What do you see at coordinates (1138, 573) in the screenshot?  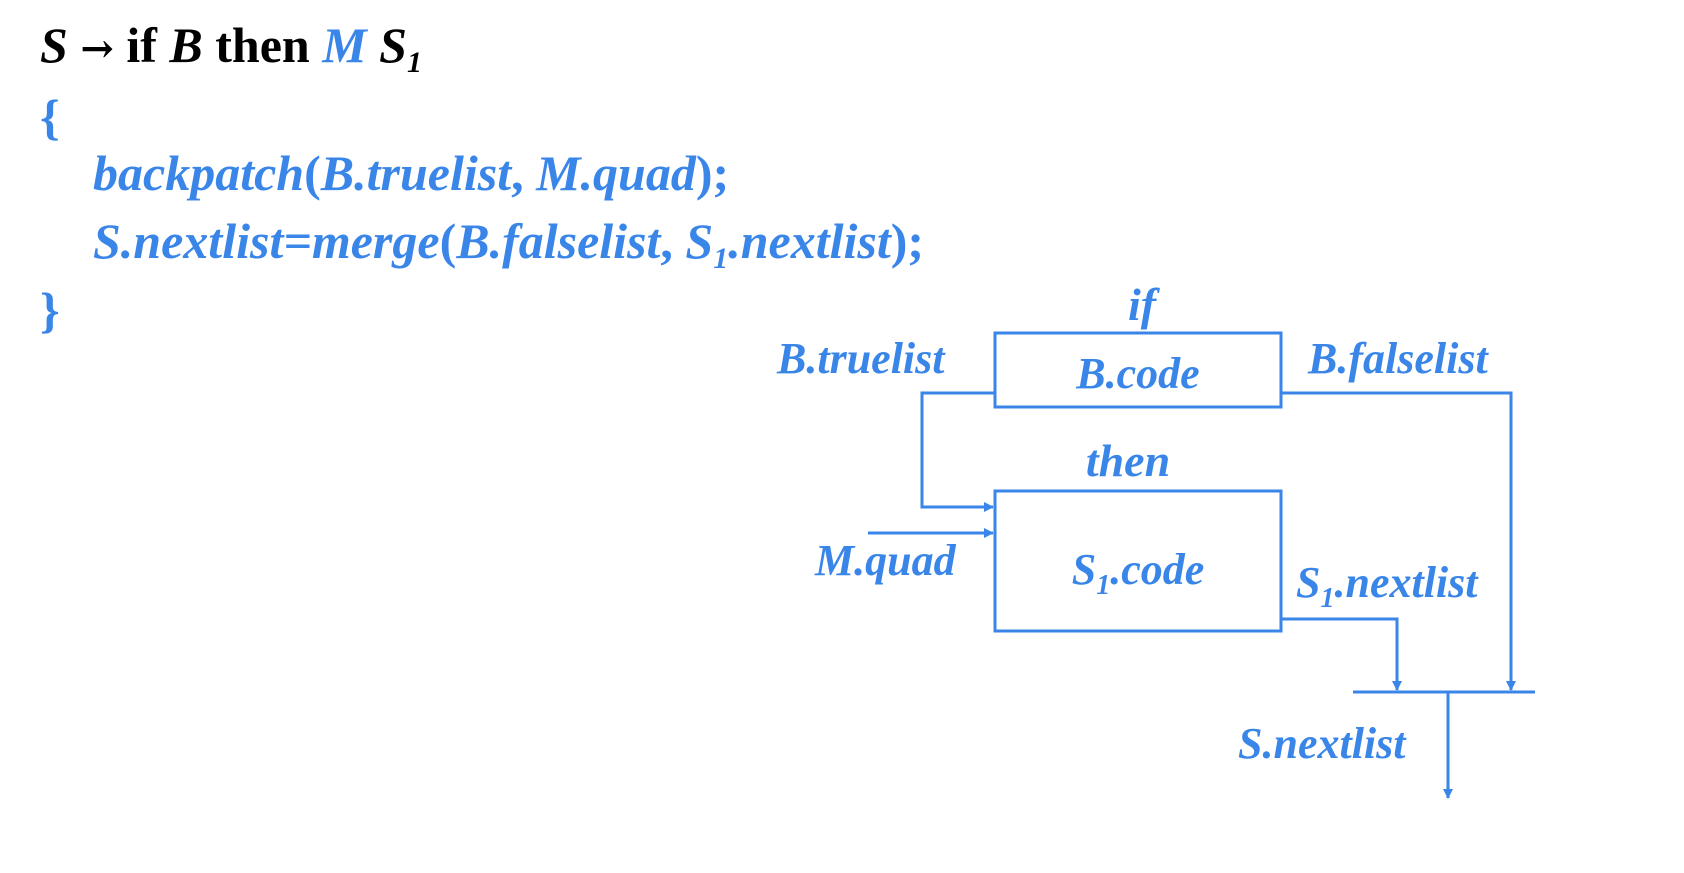 I see `s1-code-label: S1.code` at bounding box center [1138, 573].